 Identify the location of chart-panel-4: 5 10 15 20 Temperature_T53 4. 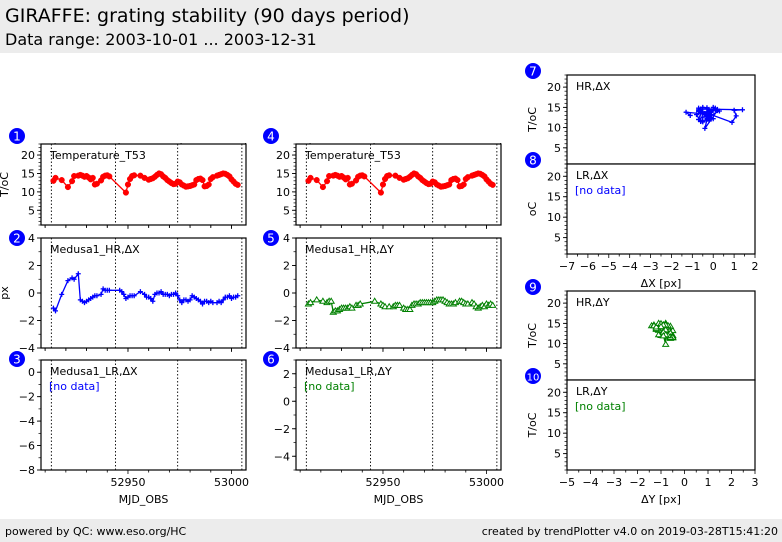
(382, 178).